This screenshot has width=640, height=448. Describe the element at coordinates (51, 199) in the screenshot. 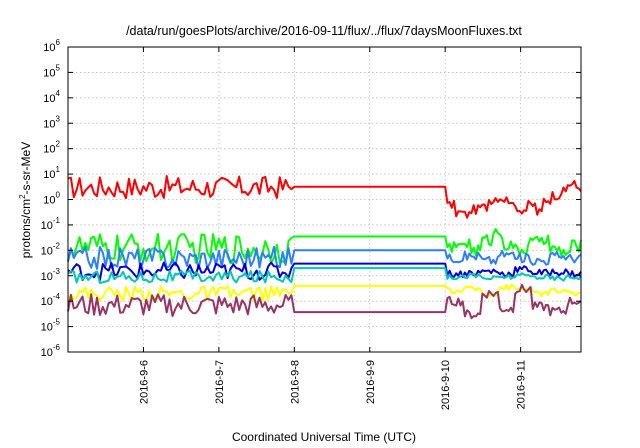

I see `y-tick-label: 10⁰` at that location.